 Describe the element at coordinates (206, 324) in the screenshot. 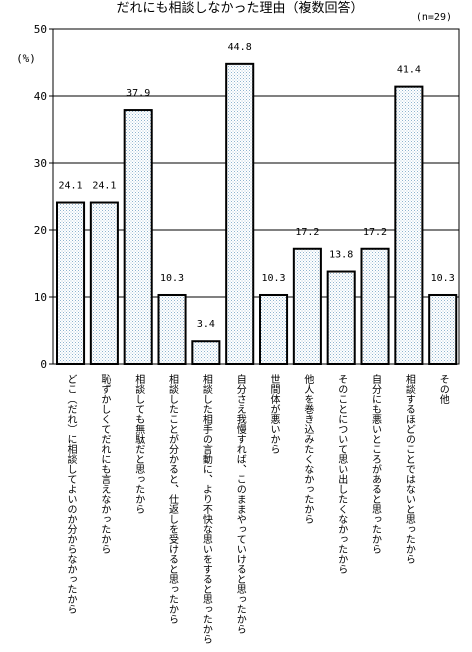

I see `bar-value-label: 3.4` at that location.